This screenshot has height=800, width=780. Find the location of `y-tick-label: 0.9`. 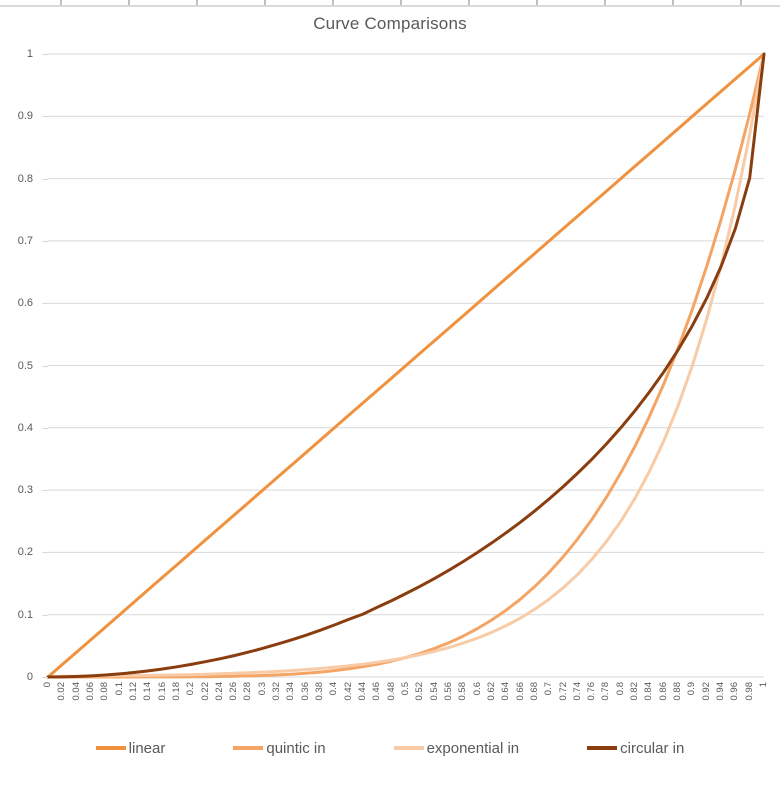

y-tick-label: 0.9 is located at coordinates (25, 116).